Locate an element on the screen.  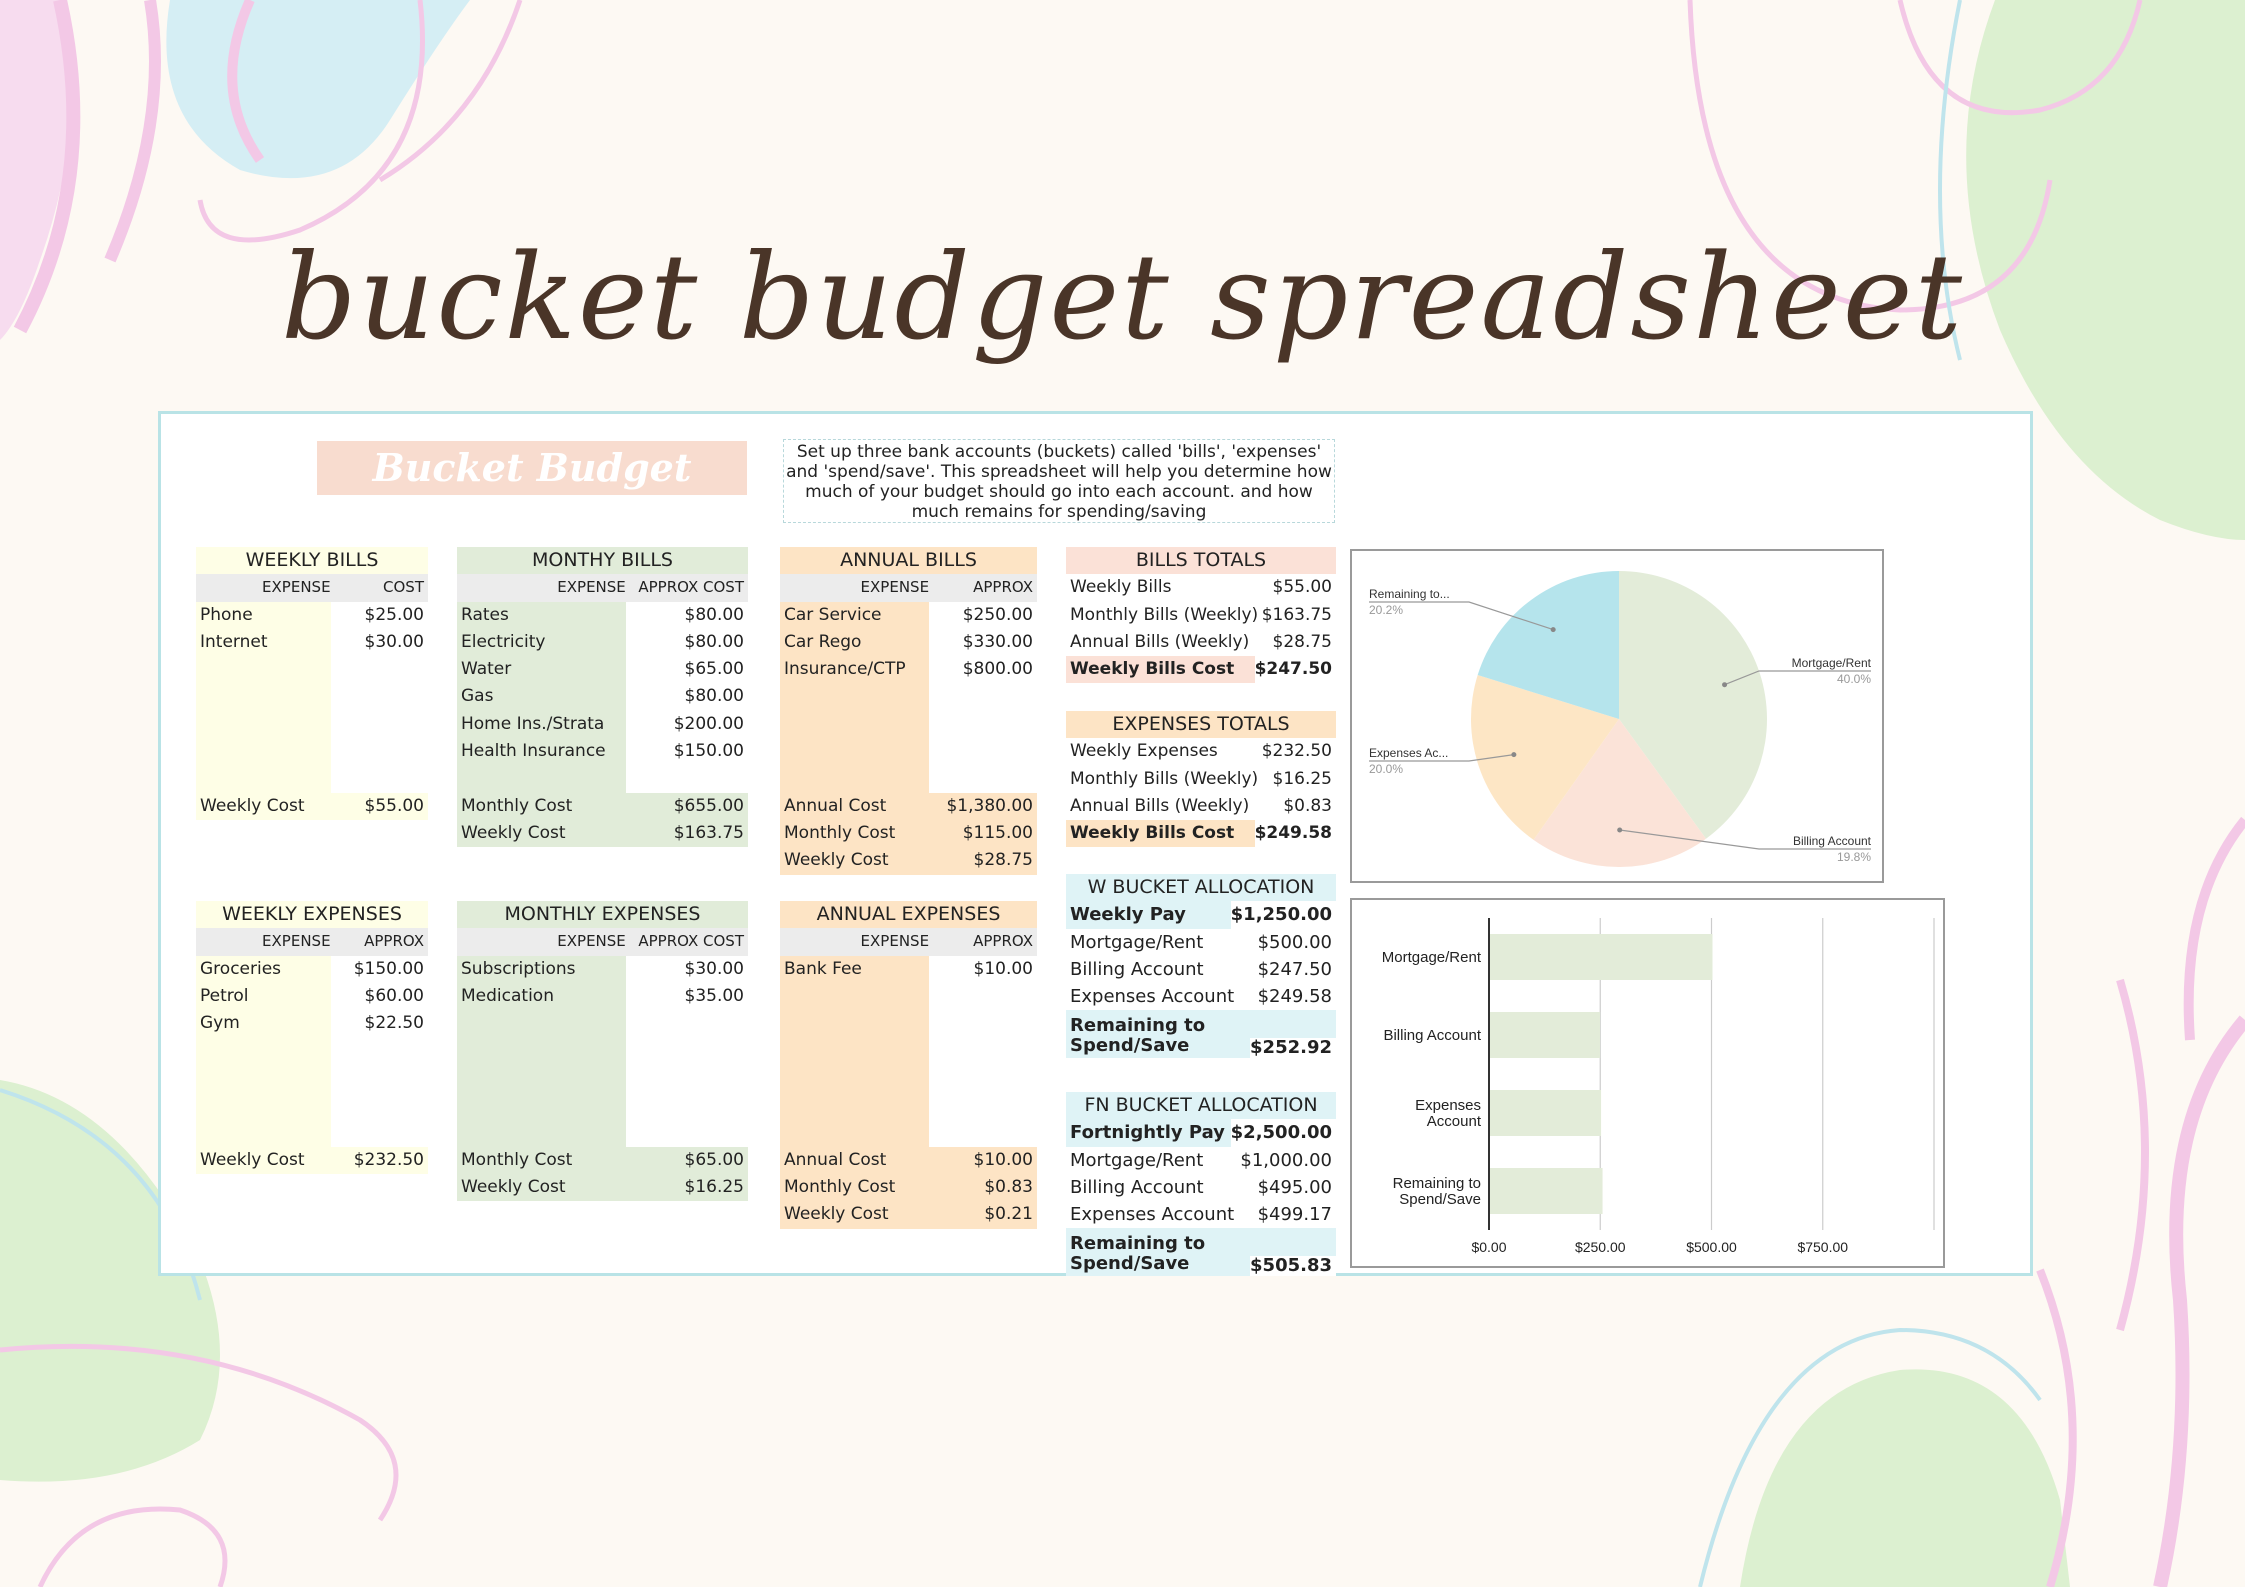
summary-row: Monthly Cost $0.83 is located at coordinates (908, 1187).